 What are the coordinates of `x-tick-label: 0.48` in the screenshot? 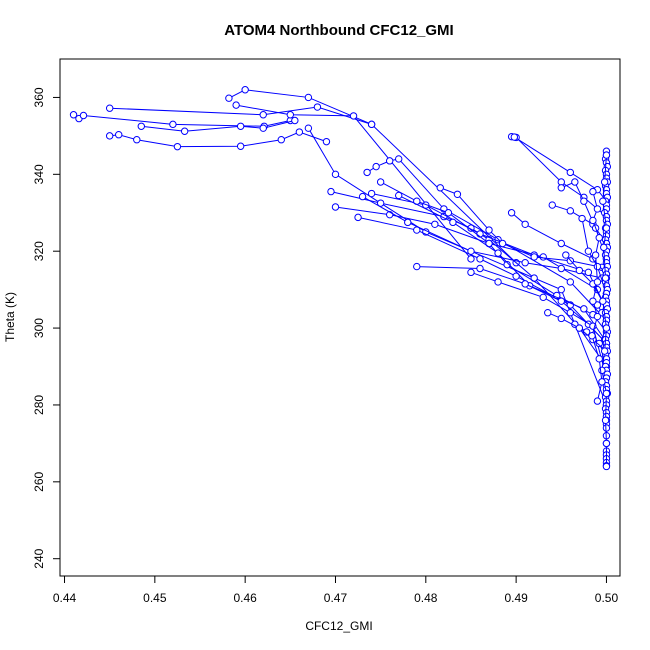 It's located at (426, 598).